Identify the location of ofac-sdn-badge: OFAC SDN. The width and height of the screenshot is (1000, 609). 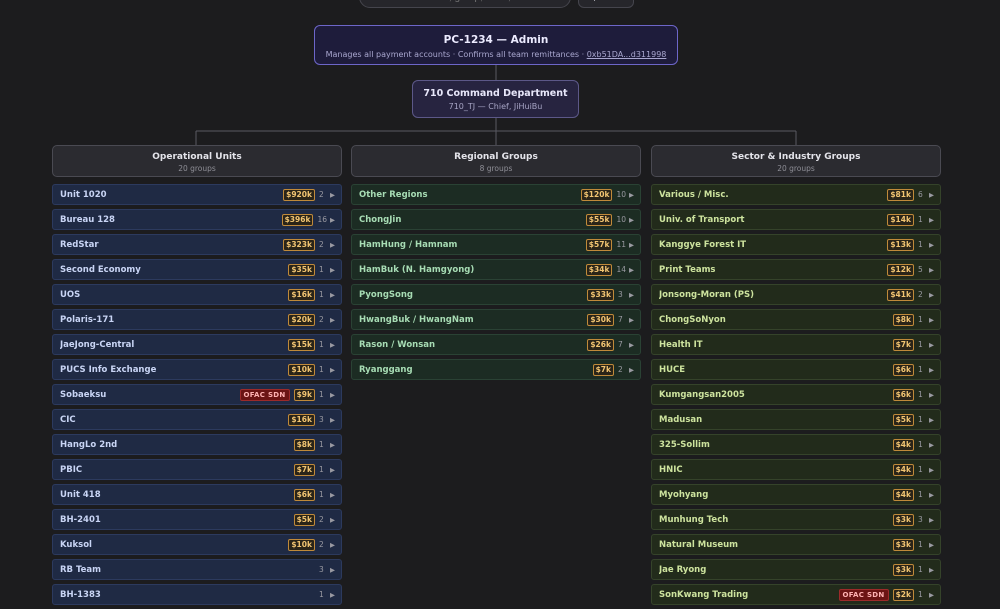
(863, 594).